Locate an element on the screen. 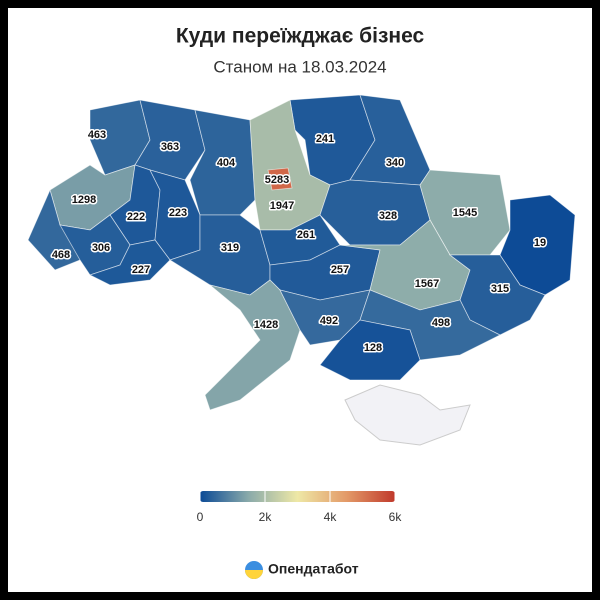  region-label: 468 is located at coordinates (61, 255).